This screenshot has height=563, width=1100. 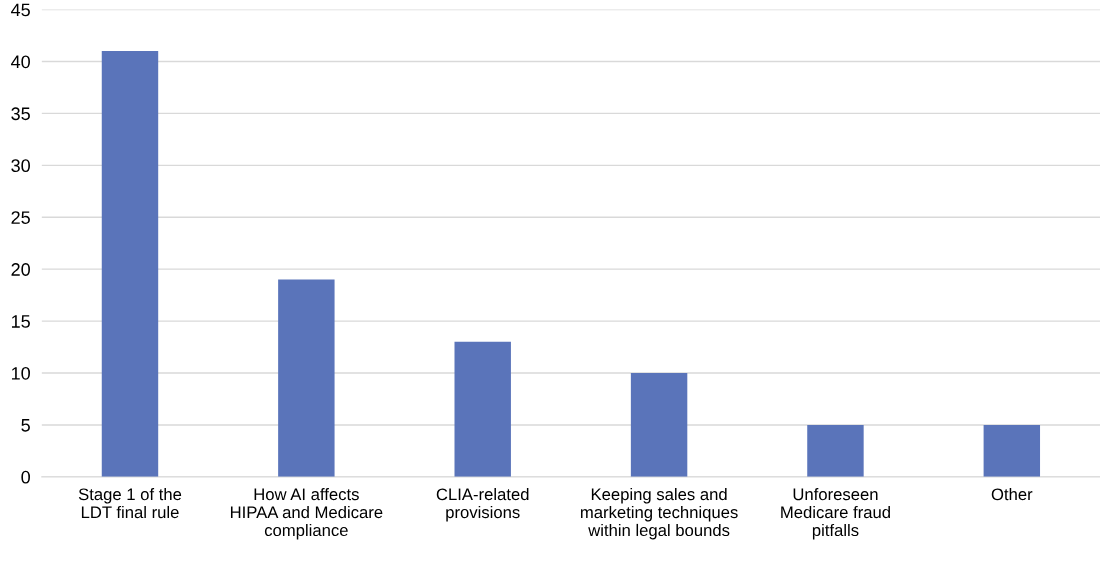 I want to click on y-tick-label: 35, so click(x=20, y=114).